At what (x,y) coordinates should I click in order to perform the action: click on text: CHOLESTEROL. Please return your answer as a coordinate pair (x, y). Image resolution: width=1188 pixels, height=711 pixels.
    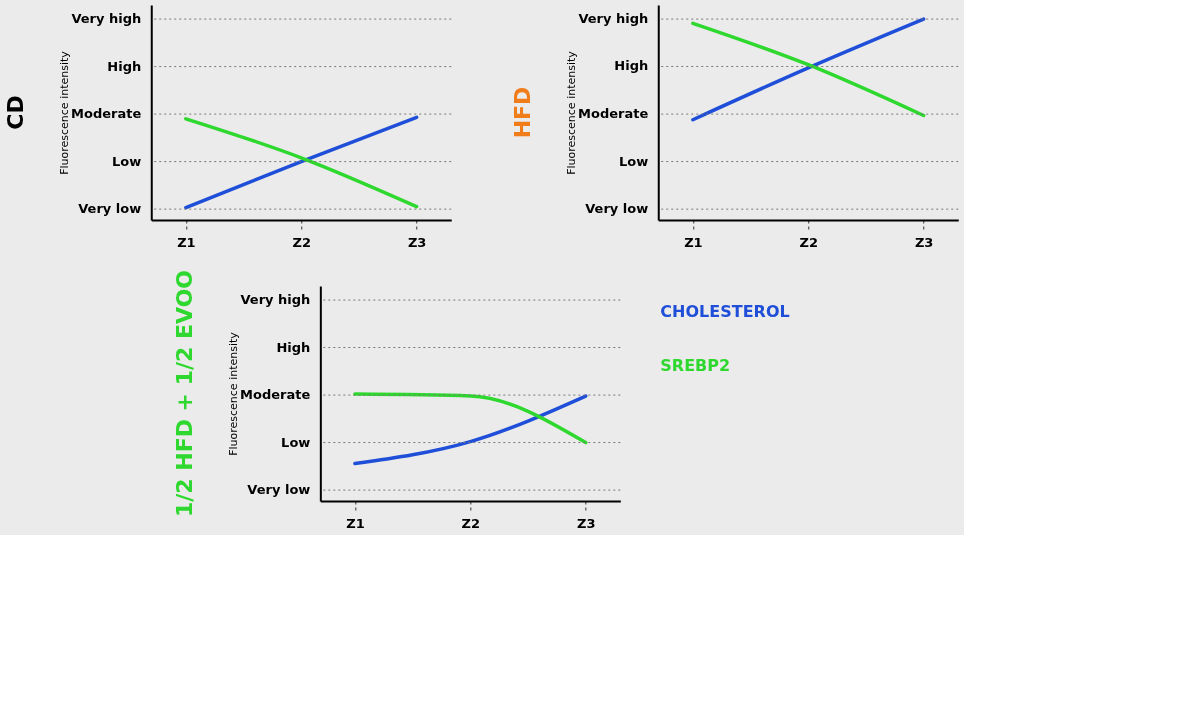
    Looking at the image, I should click on (725, 311).